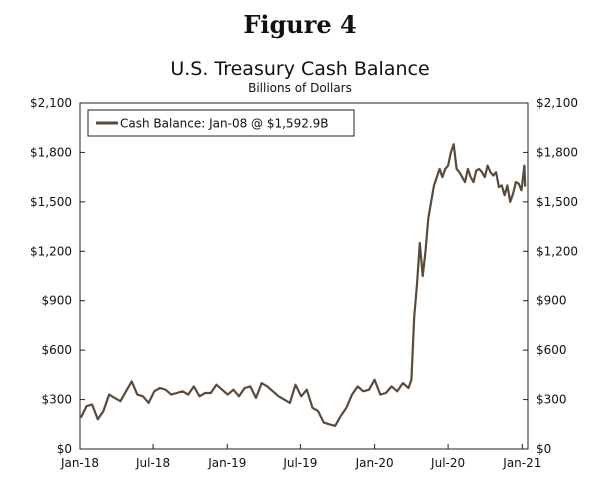 The width and height of the screenshot is (600, 485). I want to click on y-tick-label-left: $900, so click(56, 301).